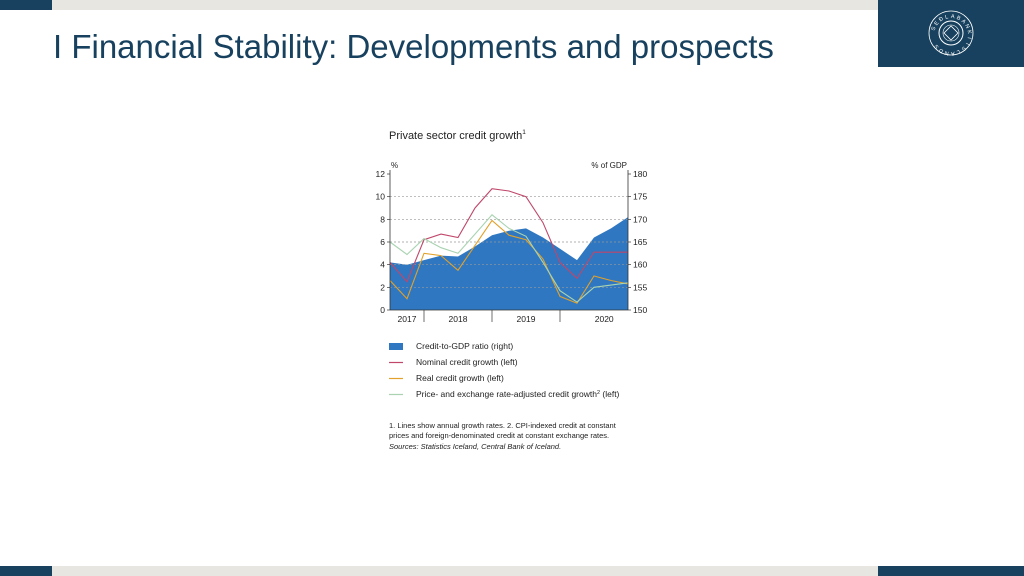 The width and height of the screenshot is (1024, 576). What do you see at coordinates (381, 197) in the screenshot?
I see `left-tick-label: 10` at bounding box center [381, 197].